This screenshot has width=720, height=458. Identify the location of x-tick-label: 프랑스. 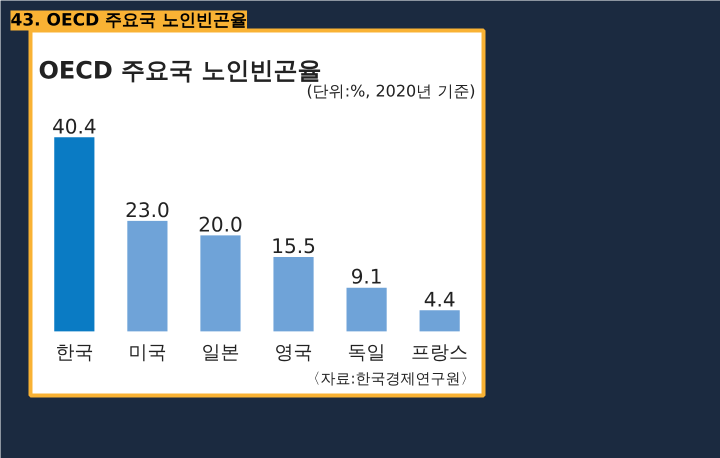
(439, 352).